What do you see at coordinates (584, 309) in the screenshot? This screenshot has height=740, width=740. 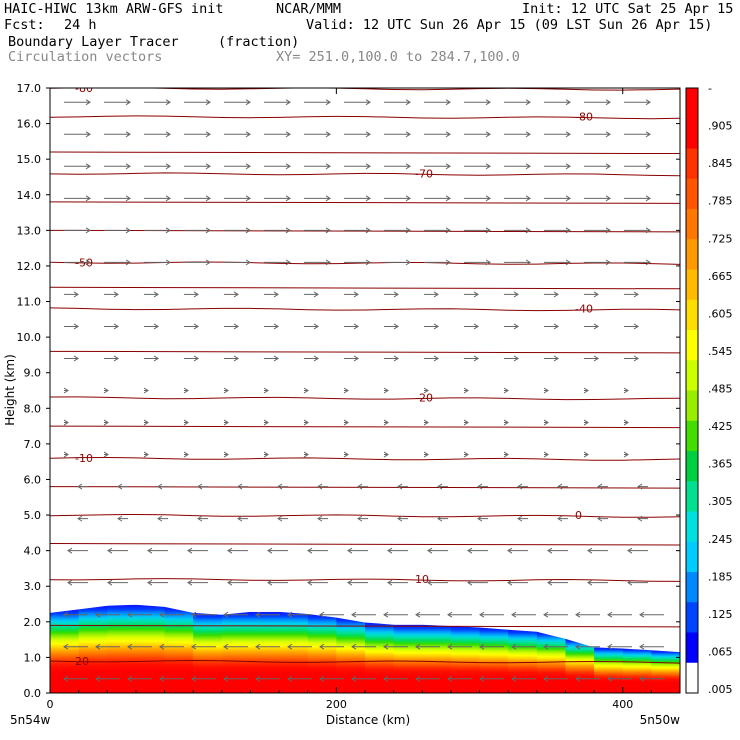 I see `contour-label: -40` at bounding box center [584, 309].